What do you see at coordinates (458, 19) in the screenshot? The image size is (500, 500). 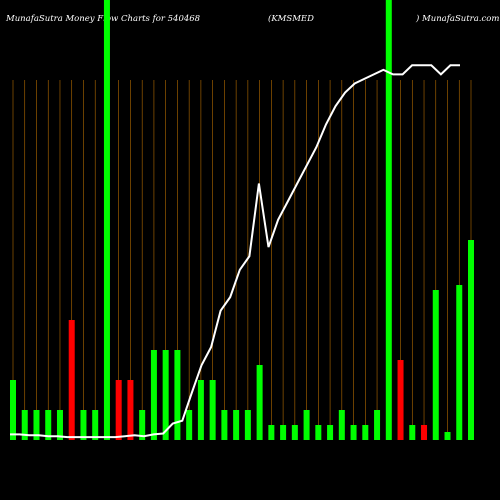 I see `chart-title-right: ) MunafaSutra.com` at bounding box center [458, 19].